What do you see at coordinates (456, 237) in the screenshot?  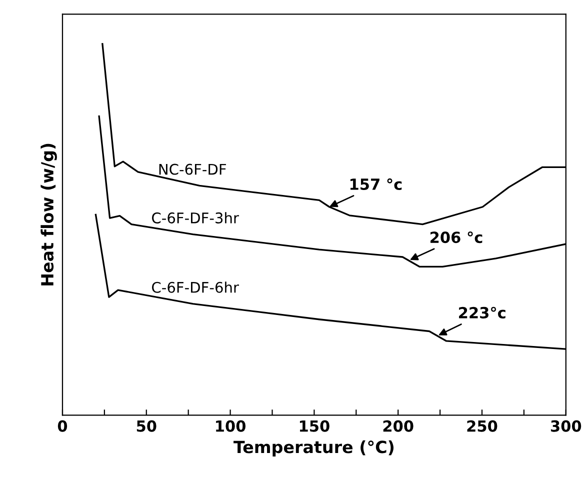 I see `annotation: 206 °c` at bounding box center [456, 237].